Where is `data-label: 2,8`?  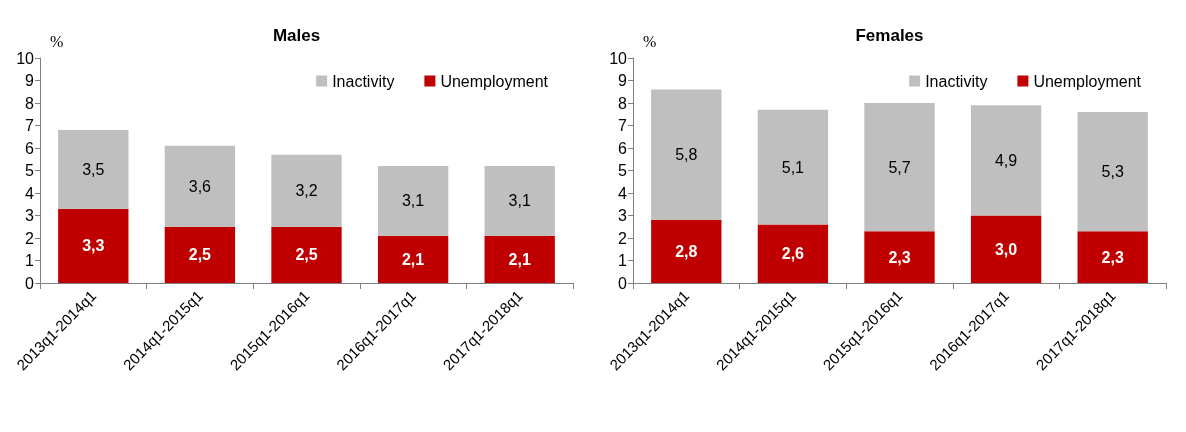 data-label: 2,8 is located at coordinates (686, 251).